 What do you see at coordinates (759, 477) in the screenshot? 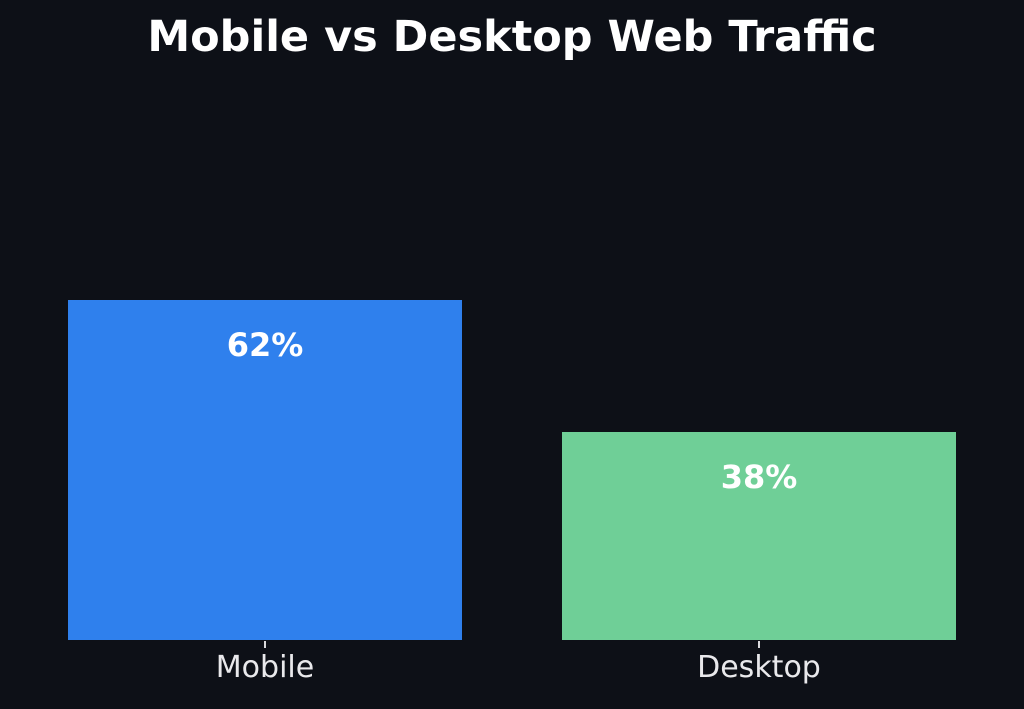
I see `bar-value-label-desktop: 38%` at bounding box center [759, 477].